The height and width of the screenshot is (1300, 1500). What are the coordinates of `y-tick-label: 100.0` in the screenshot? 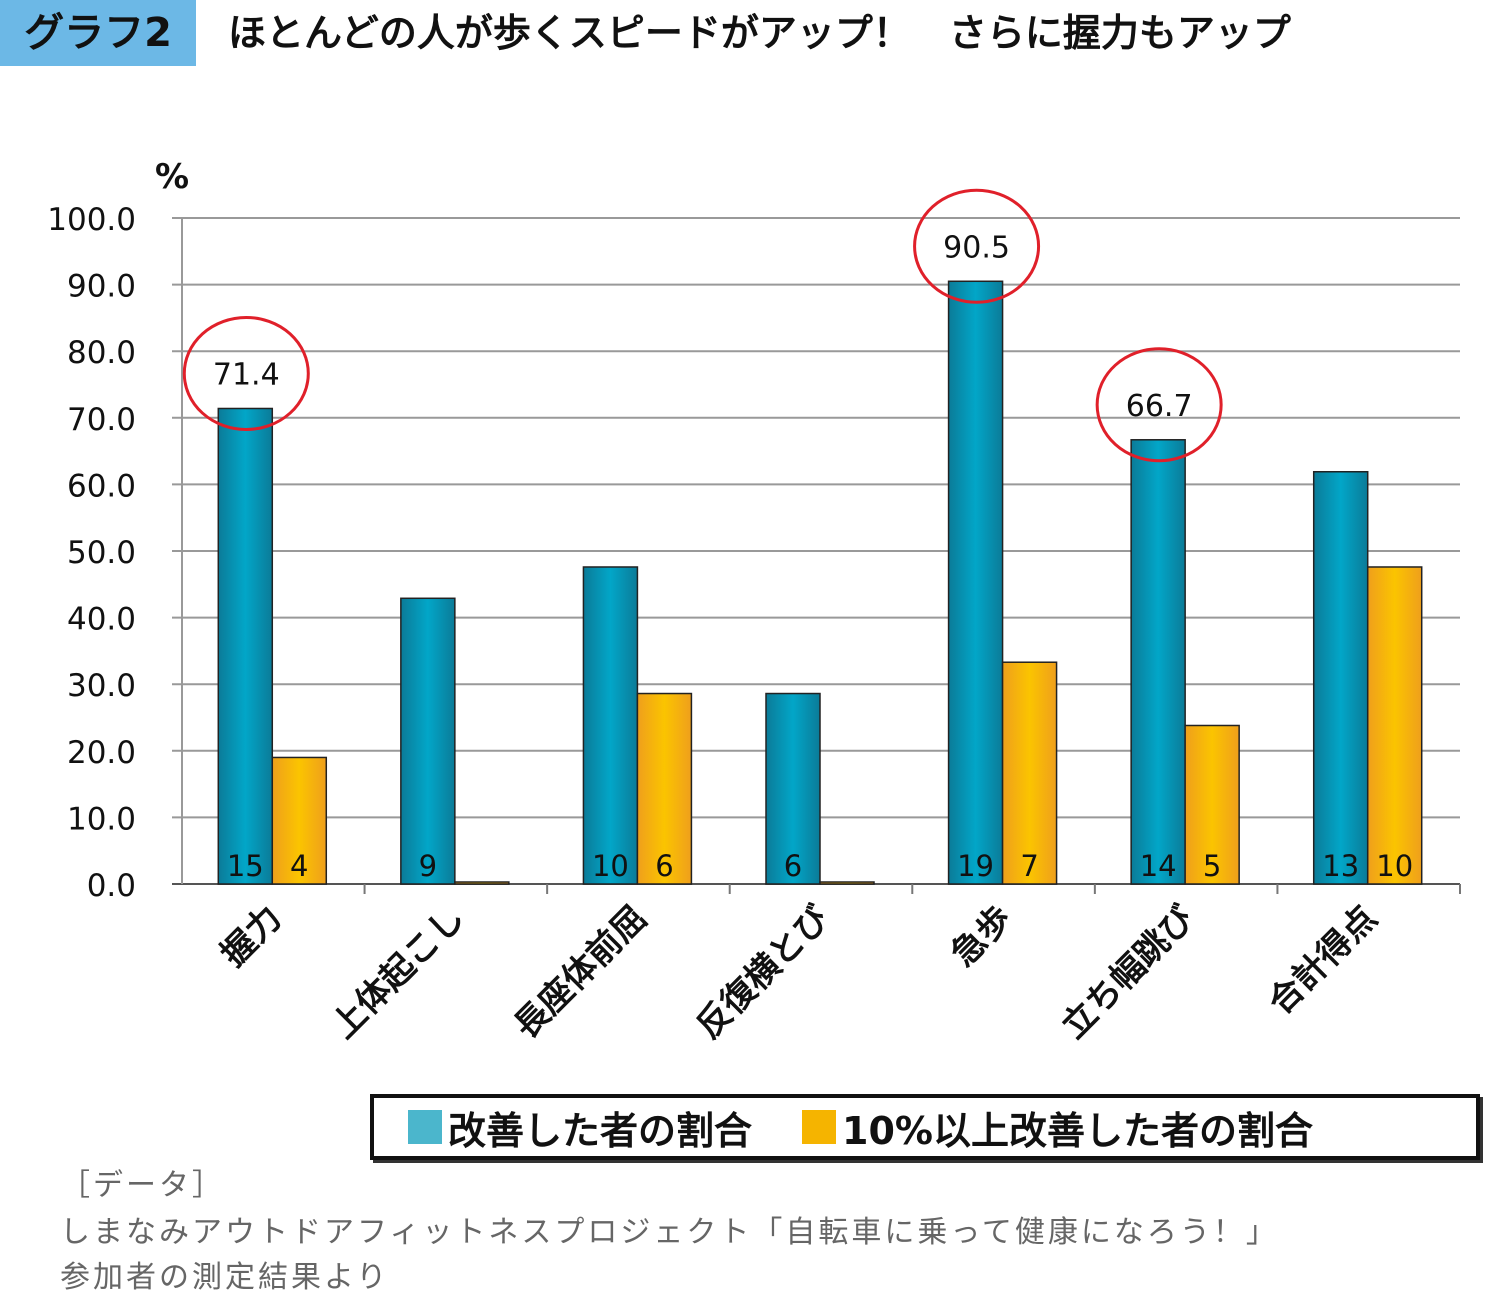 It's located at (91, 220).